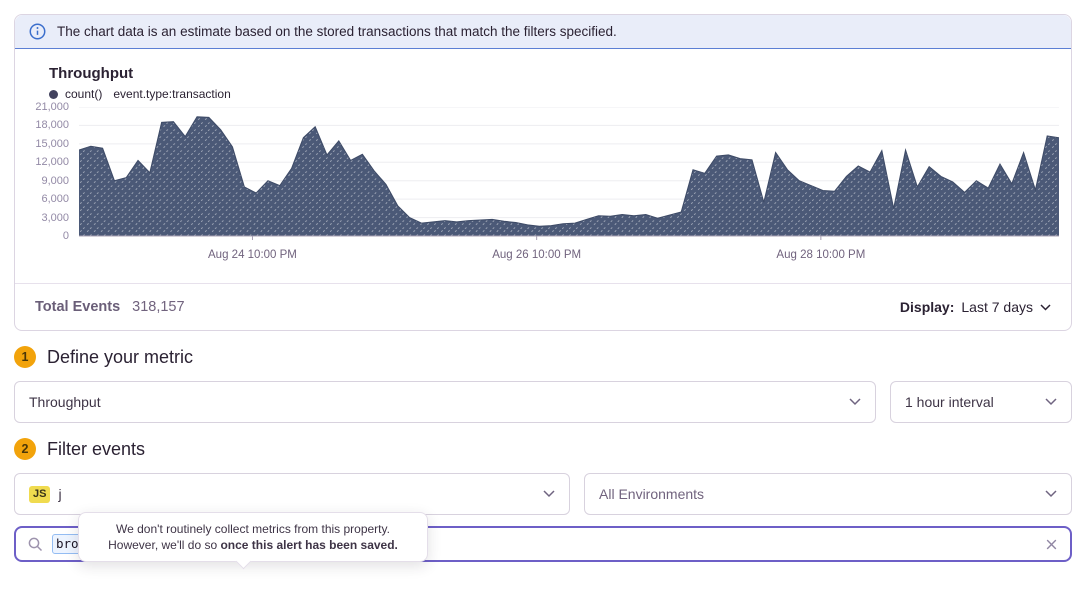 Image resolution: width=1086 pixels, height=602 pixels. Describe the element at coordinates (55, 217) in the screenshot. I see `y-axis-label: 3,000` at that location.